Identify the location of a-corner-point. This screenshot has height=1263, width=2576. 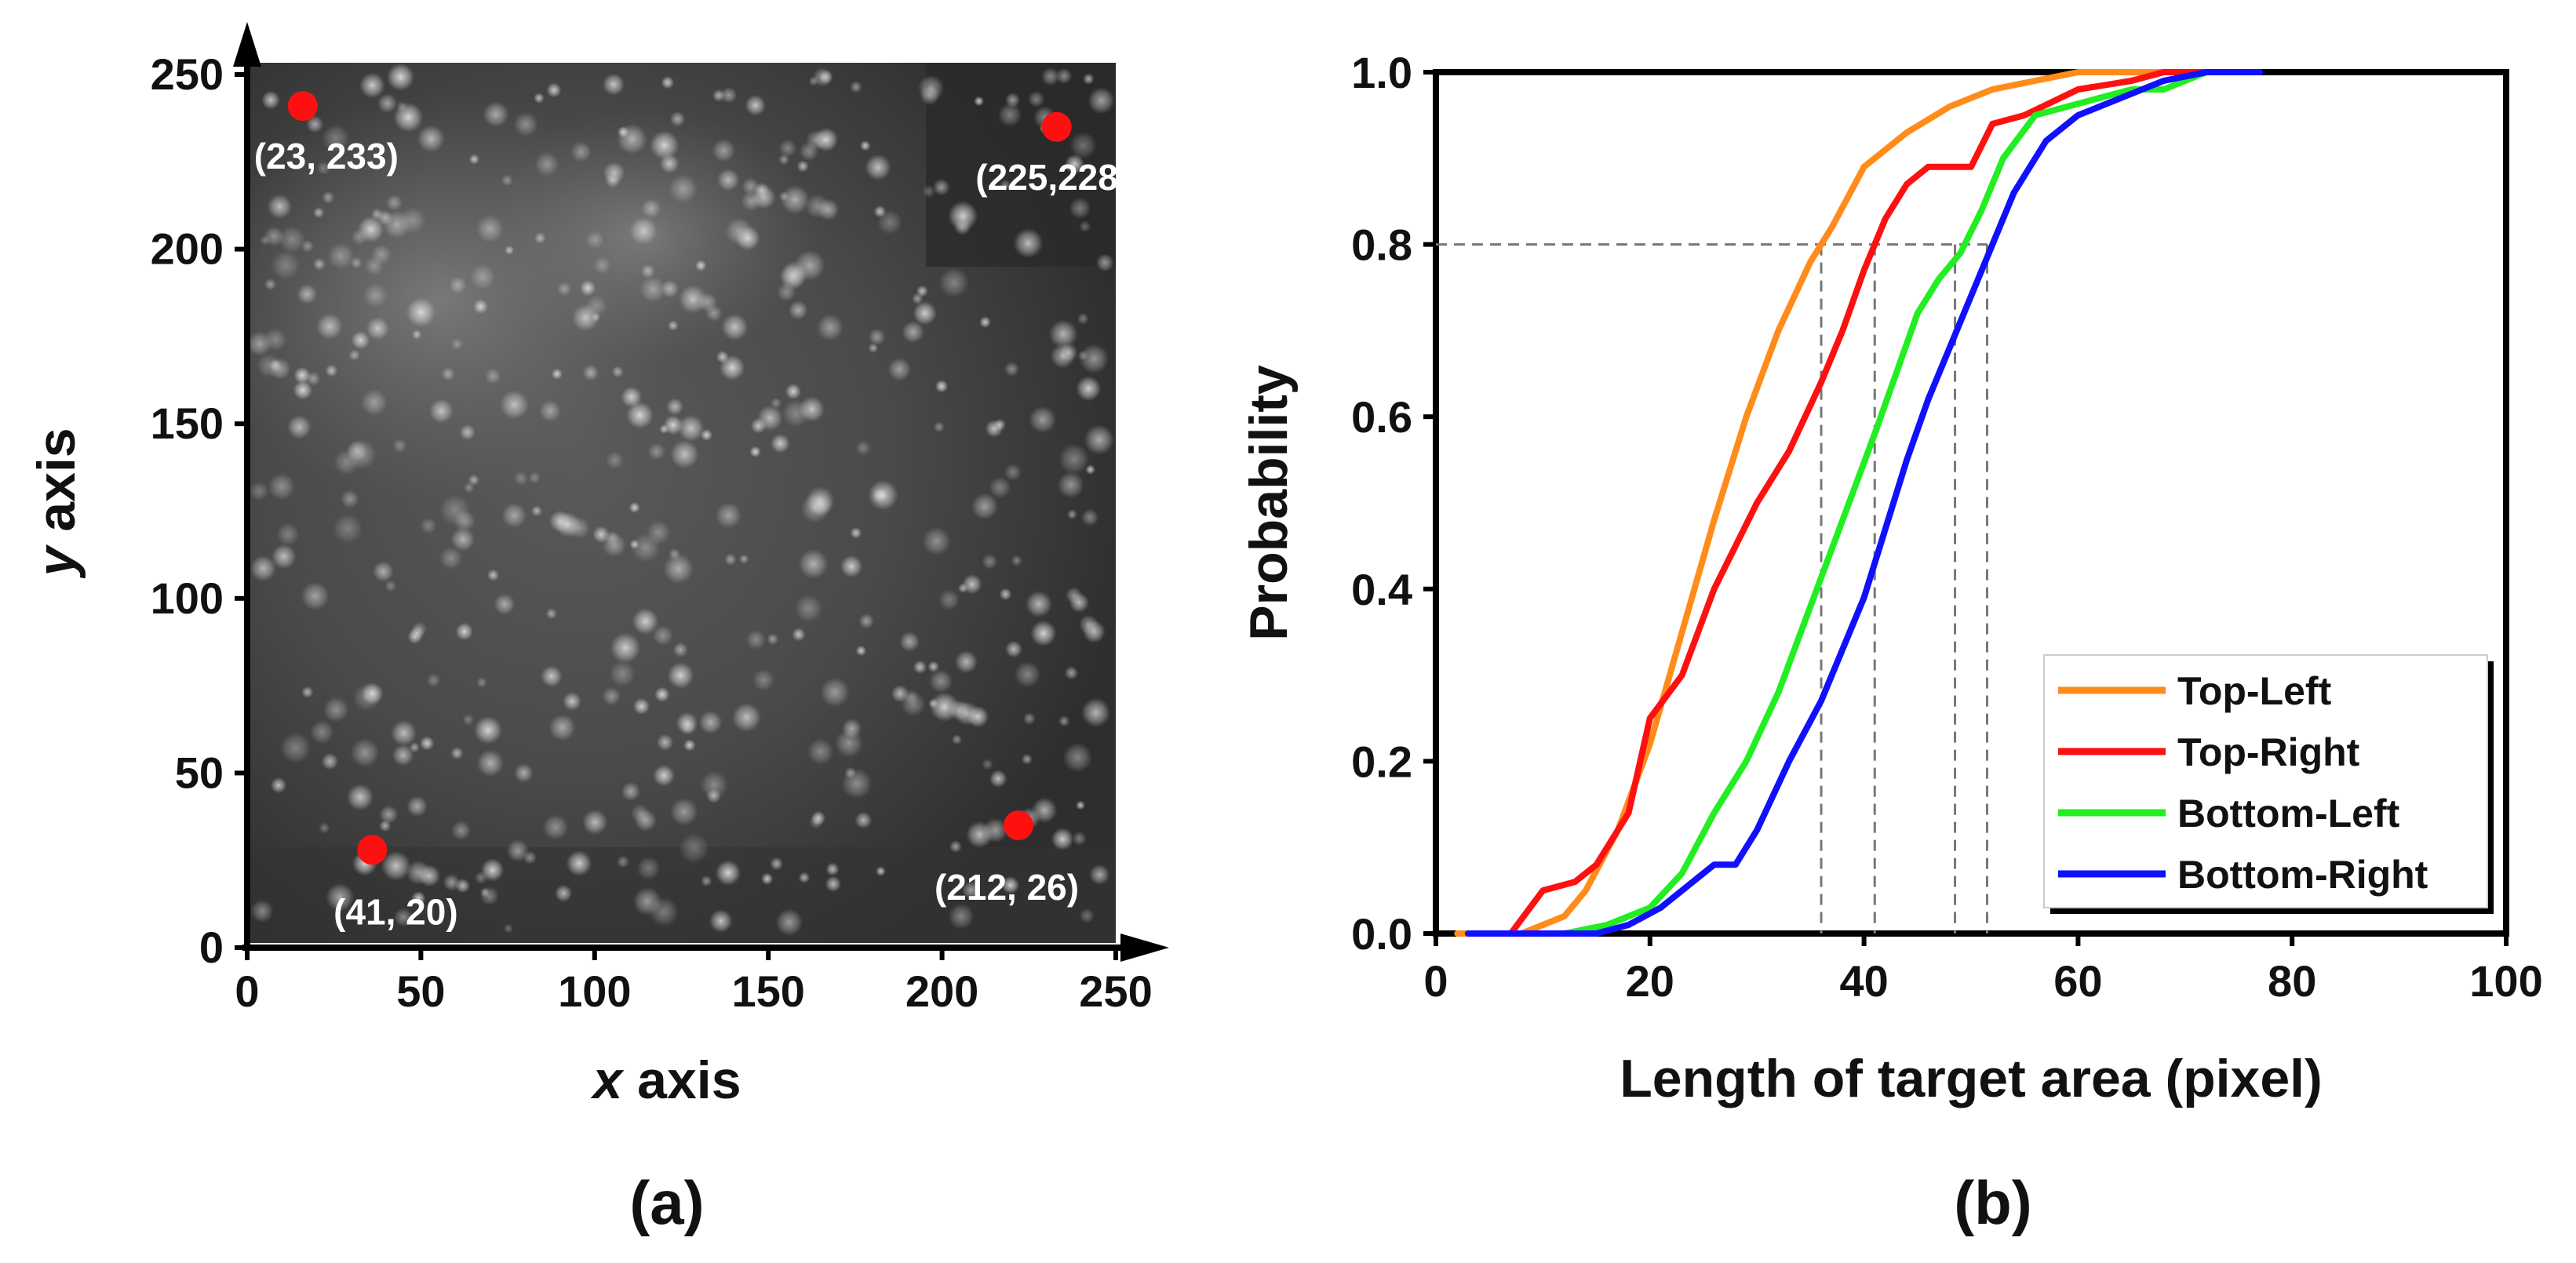
(1056, 126).